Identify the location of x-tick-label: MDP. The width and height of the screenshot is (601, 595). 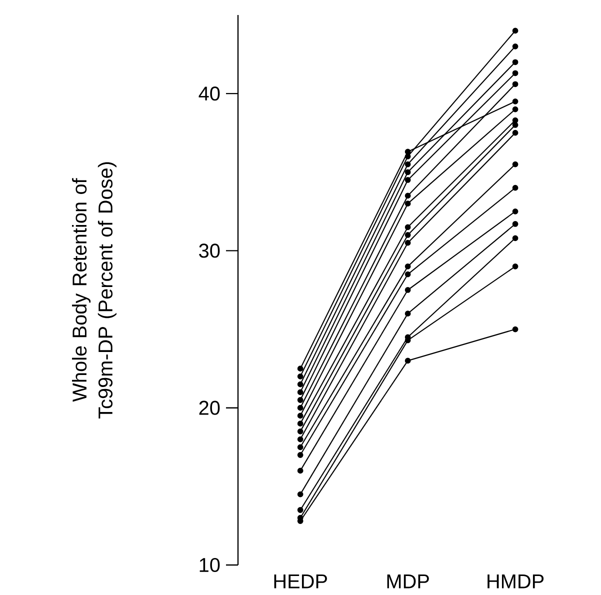
(408, 581).